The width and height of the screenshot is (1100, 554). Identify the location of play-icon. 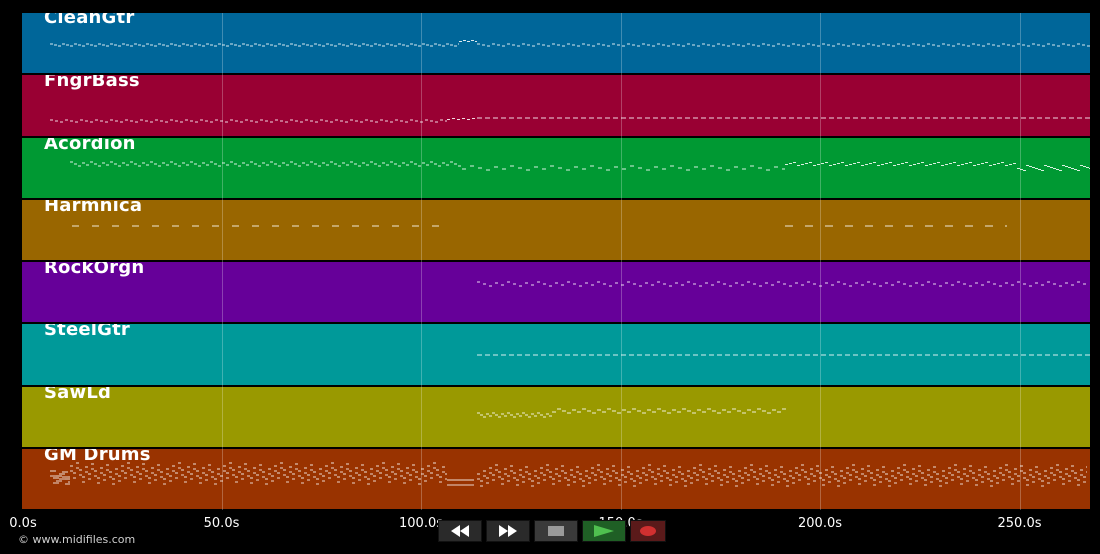
(604, 531).